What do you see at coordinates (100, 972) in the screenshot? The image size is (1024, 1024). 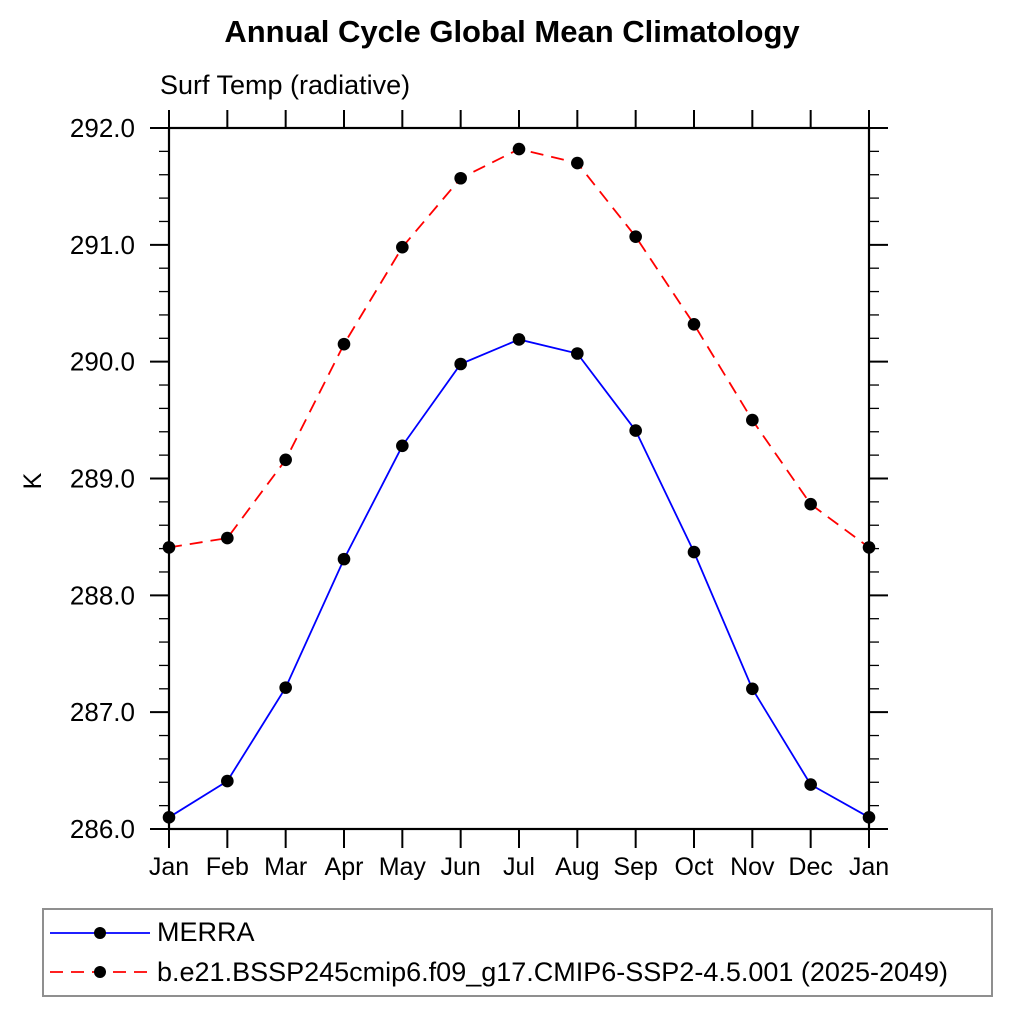 I see `model-line-sample` at bounding box center [100, 972].